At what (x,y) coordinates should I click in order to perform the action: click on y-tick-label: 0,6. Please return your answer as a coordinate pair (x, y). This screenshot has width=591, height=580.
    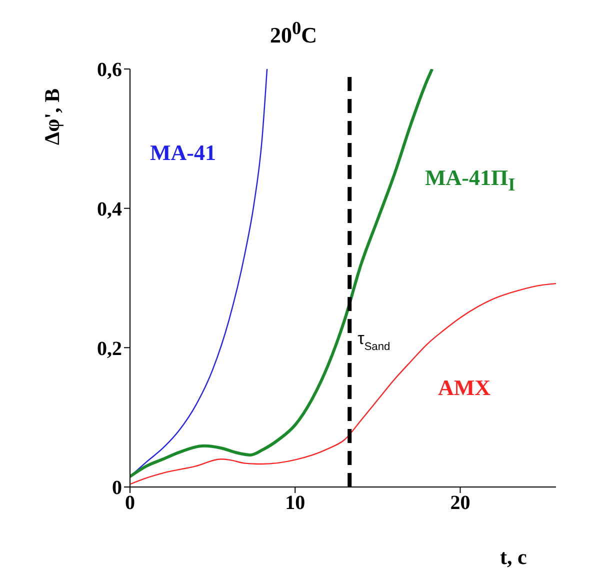
    Looking at the image, I should click on (109, 70).